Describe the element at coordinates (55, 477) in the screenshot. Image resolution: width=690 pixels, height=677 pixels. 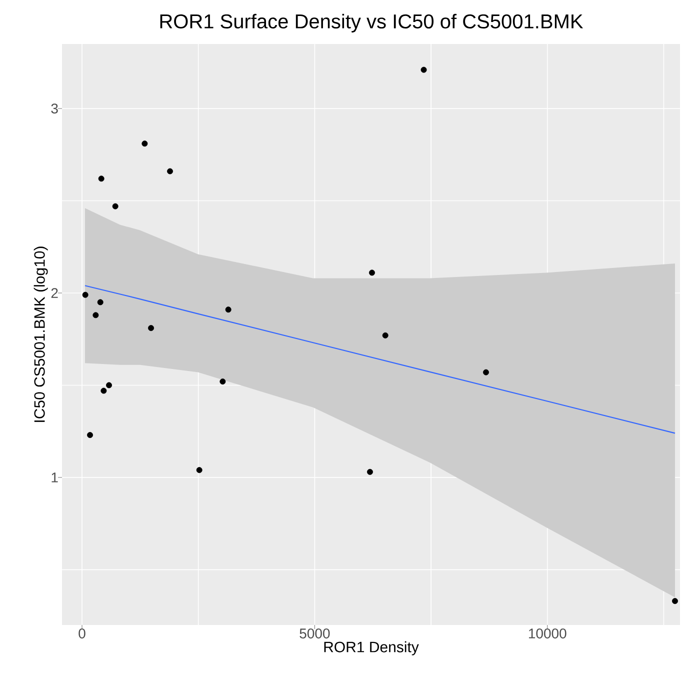
I see `y-tick-label: 1` at that location.